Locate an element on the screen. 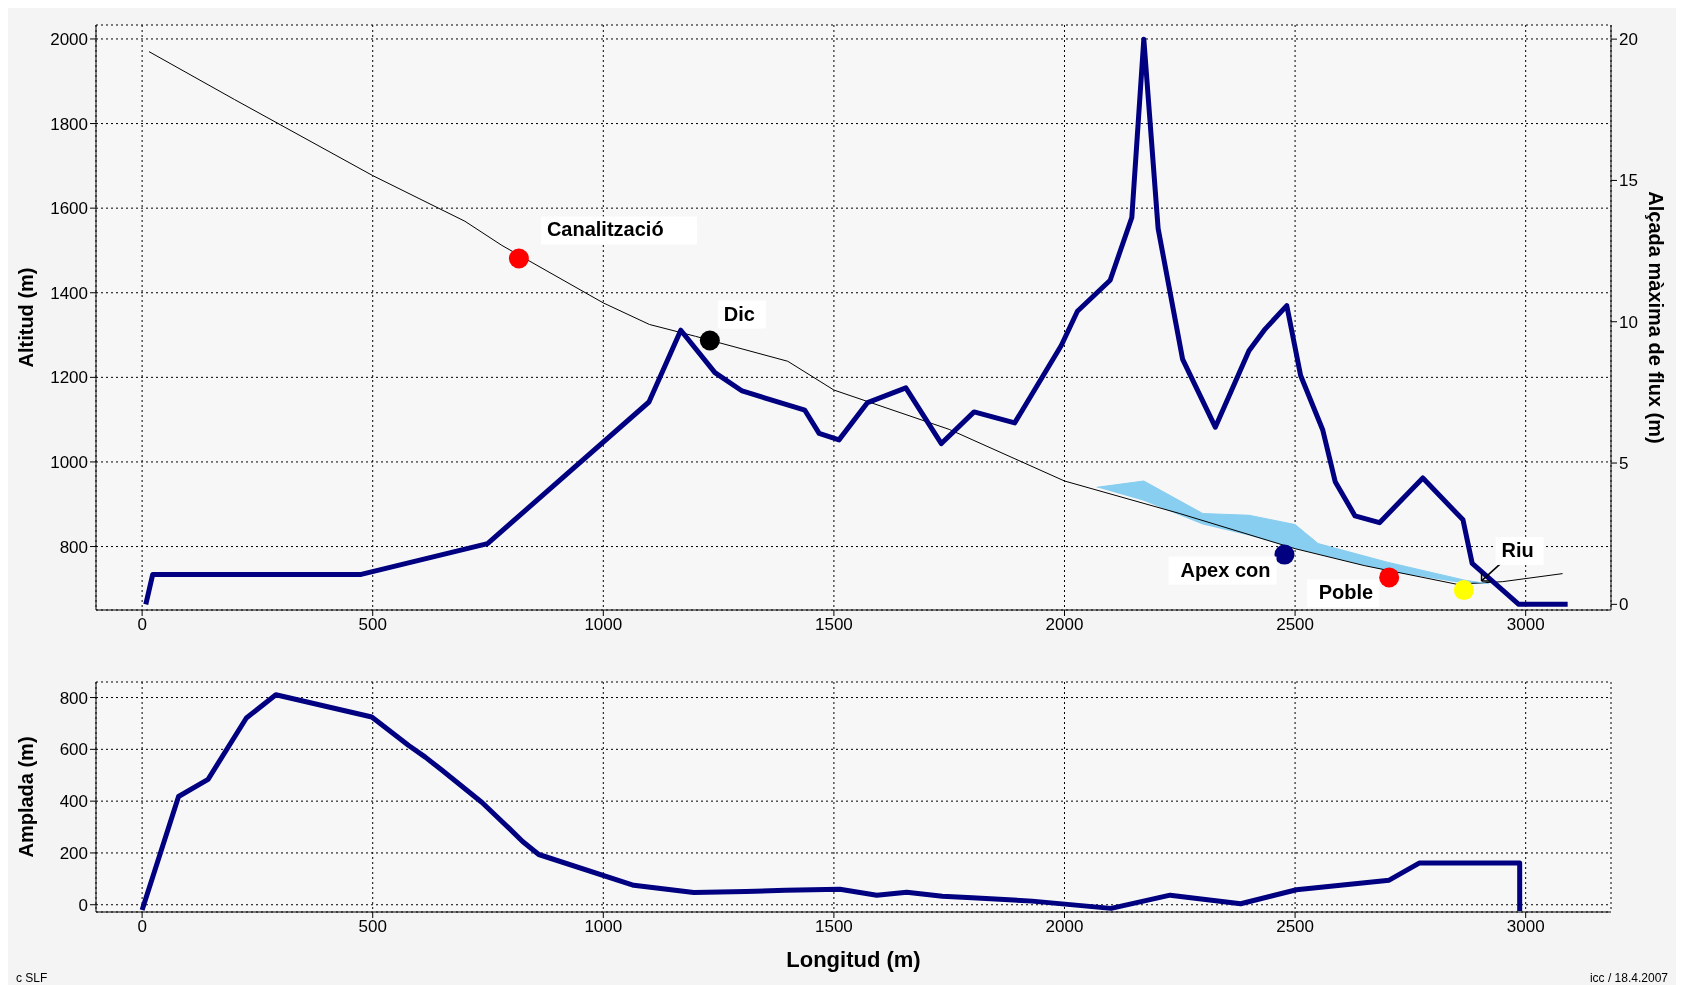 Image resolution: width=1684 pixels, height=985 pixels. y-tick-label: 2000 is located at coordinates (69, 39).